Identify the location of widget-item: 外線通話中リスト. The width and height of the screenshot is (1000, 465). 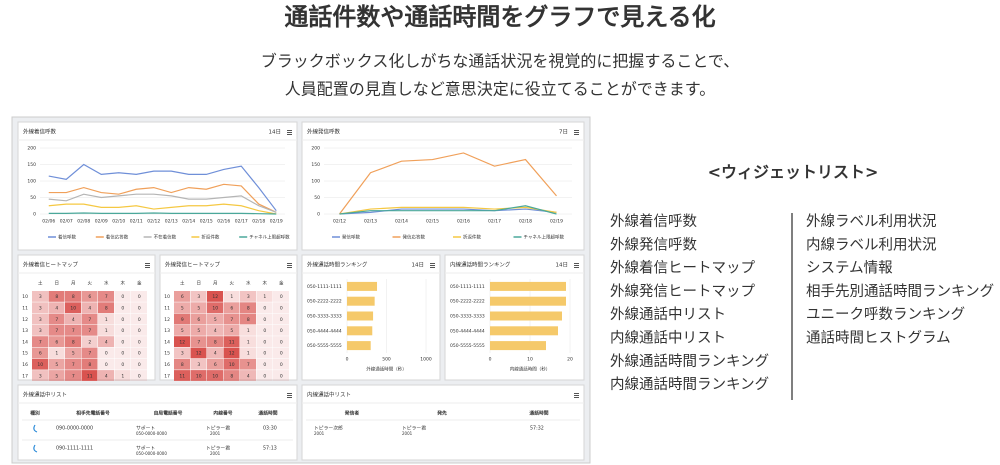
(668, 314).